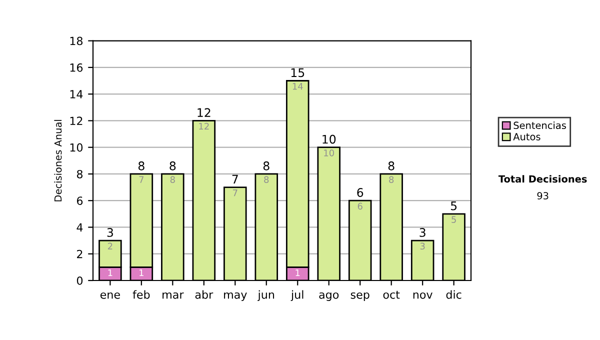 This screenshot has height=340, width=600. What do you see at coordinates (542, 196) in the screenshot?
I see `text: 93` at bounding box center [542, 196].